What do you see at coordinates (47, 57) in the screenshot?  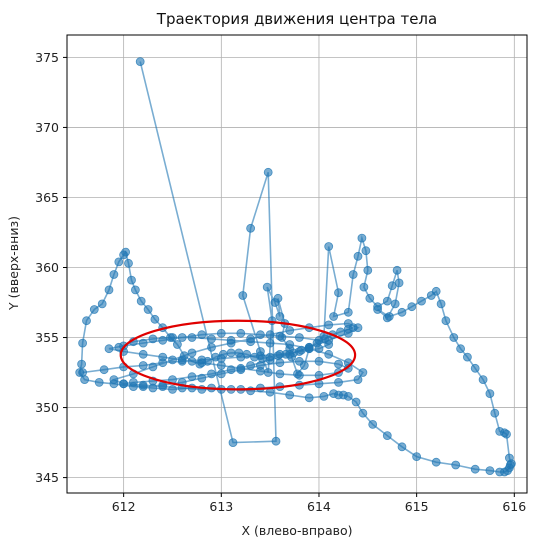 I see `y-tick-label: 375` at bounding box center [47, 57].